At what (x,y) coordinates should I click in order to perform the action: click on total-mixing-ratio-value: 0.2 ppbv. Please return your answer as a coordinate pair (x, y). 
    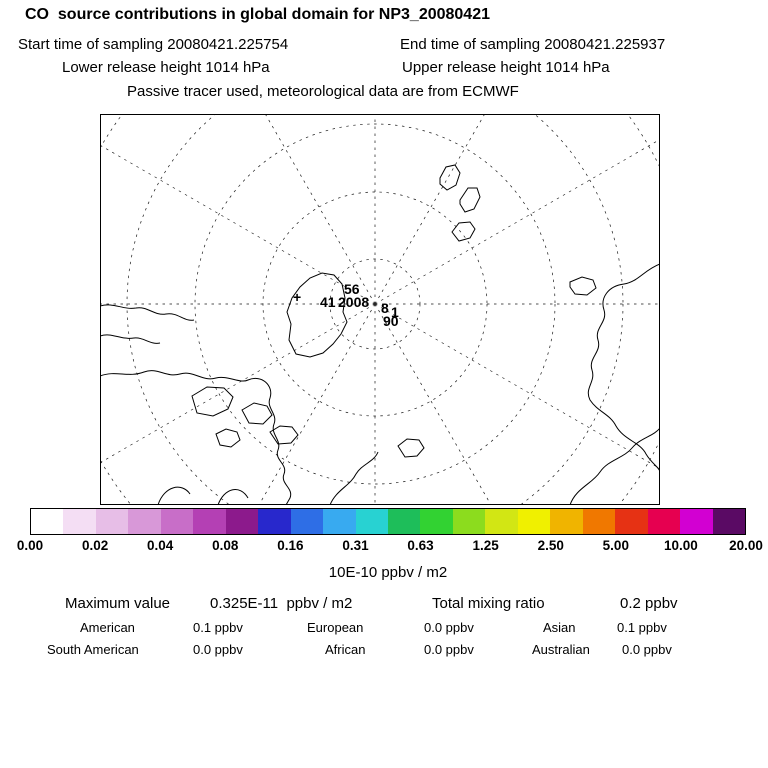
    Looking at the image, I should click on (649, 603).